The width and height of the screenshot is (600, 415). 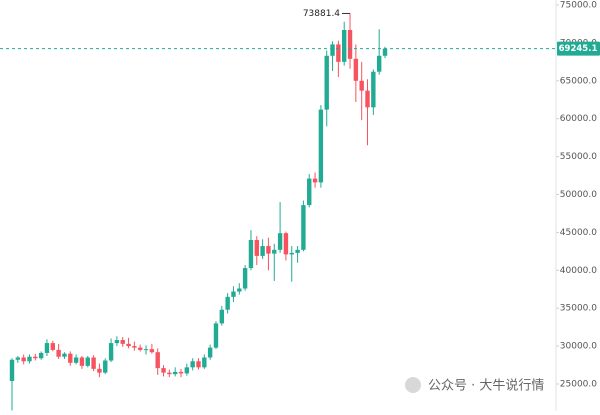 I want to click on y-tick-label: 55000.0, so click(x=578, y=157).